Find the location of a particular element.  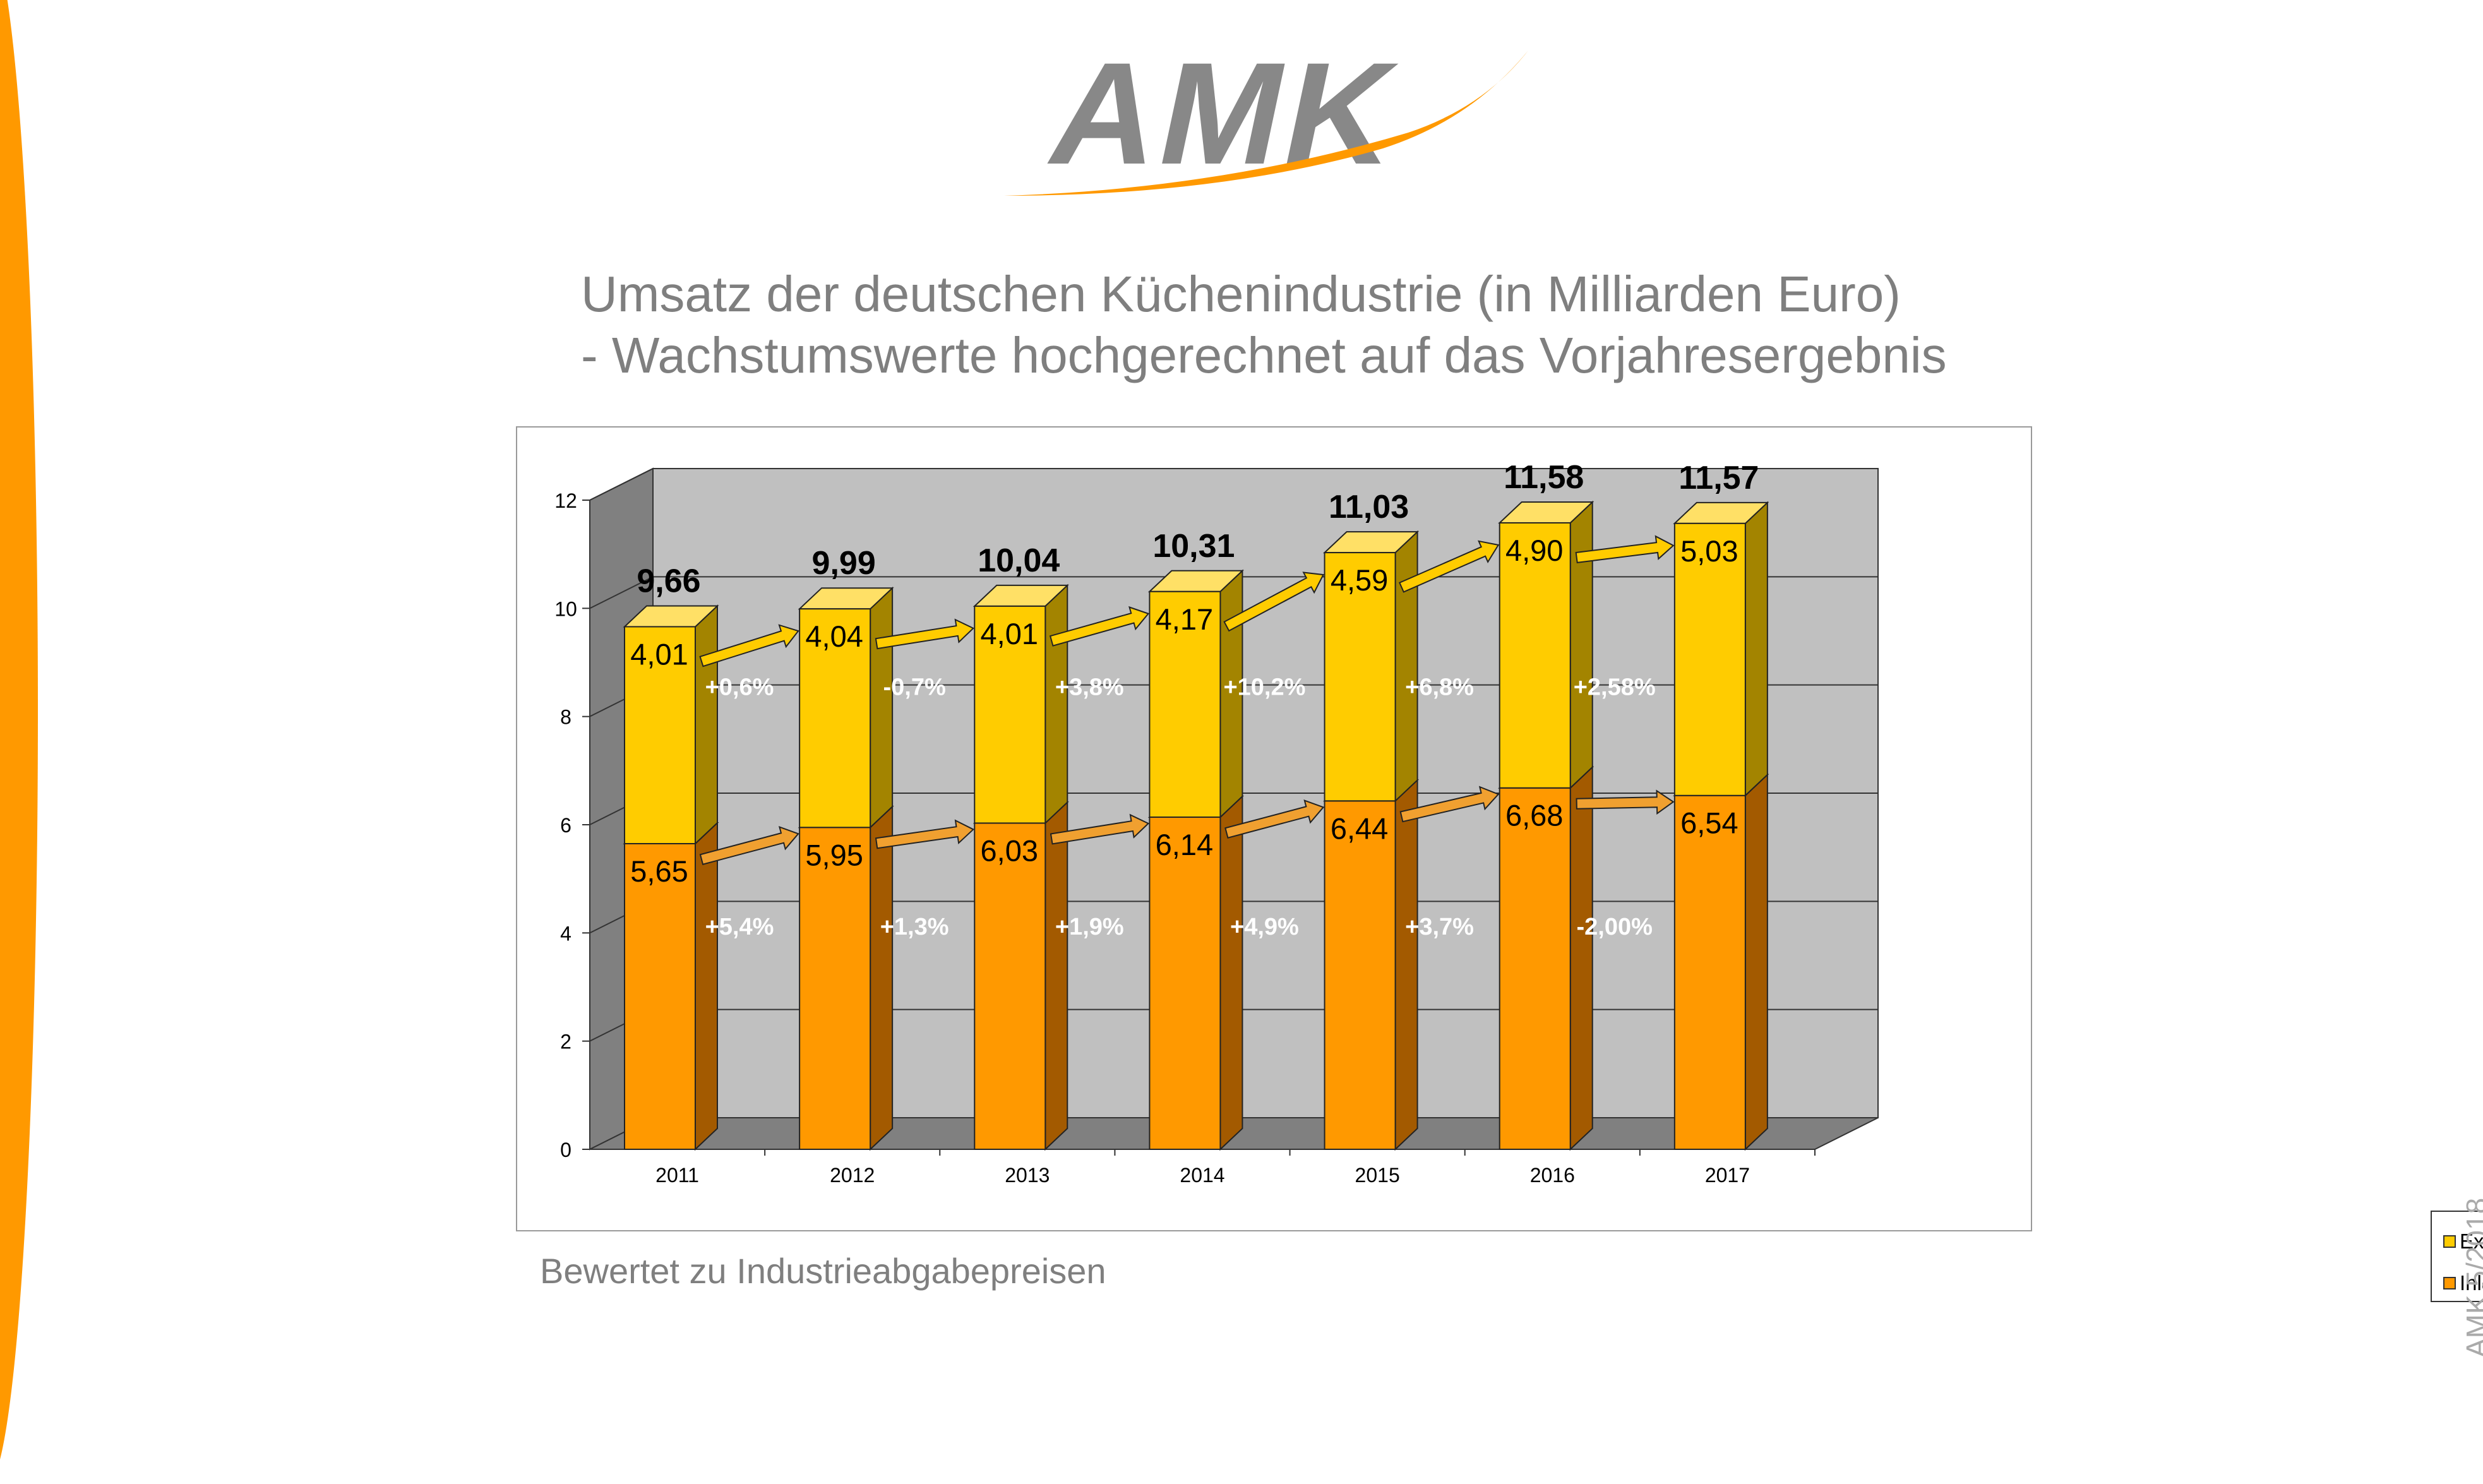

total-label: 9,99 is located at coordinates (844, 563).